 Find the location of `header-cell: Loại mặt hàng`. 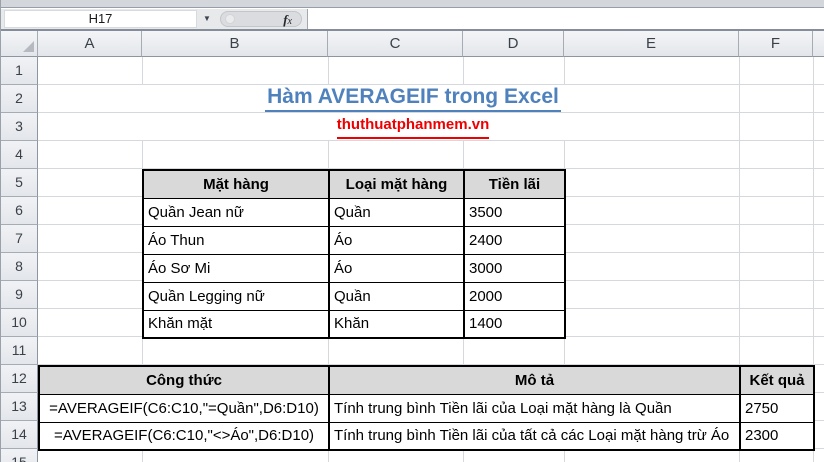

header-cell: Loại mặt hàng is located at coordinates (396, 183).